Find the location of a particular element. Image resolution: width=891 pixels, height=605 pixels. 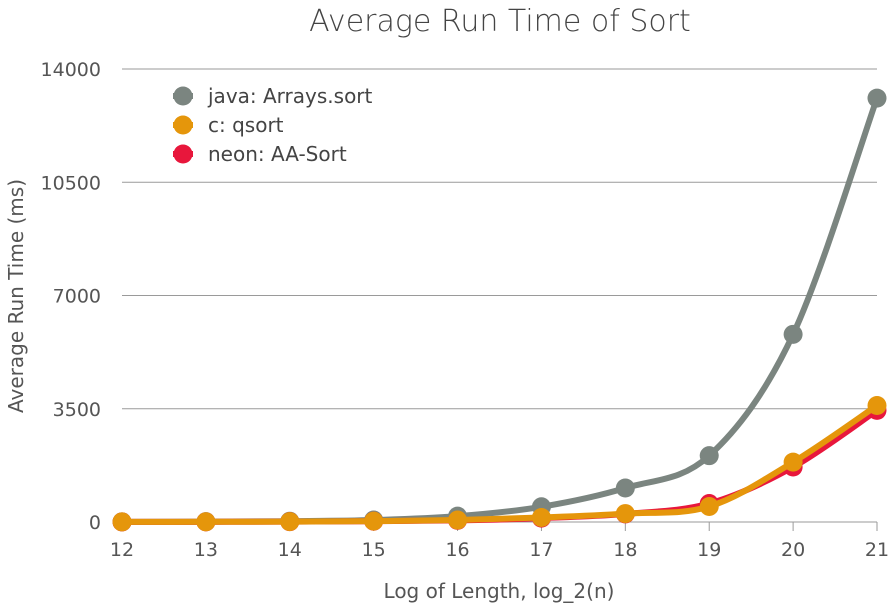

x-tick-label: 14 is located at coordinates (290, 550).